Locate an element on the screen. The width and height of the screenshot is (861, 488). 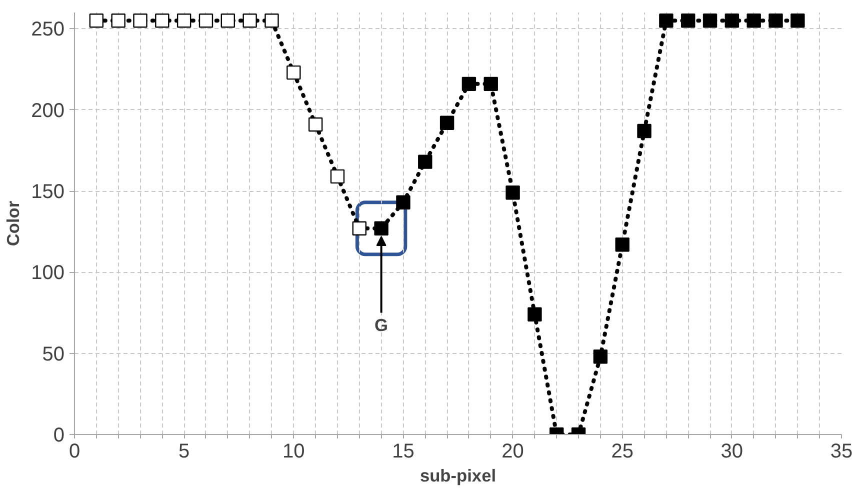
x-tick-label: 25 is located at coordinates (622, 451).